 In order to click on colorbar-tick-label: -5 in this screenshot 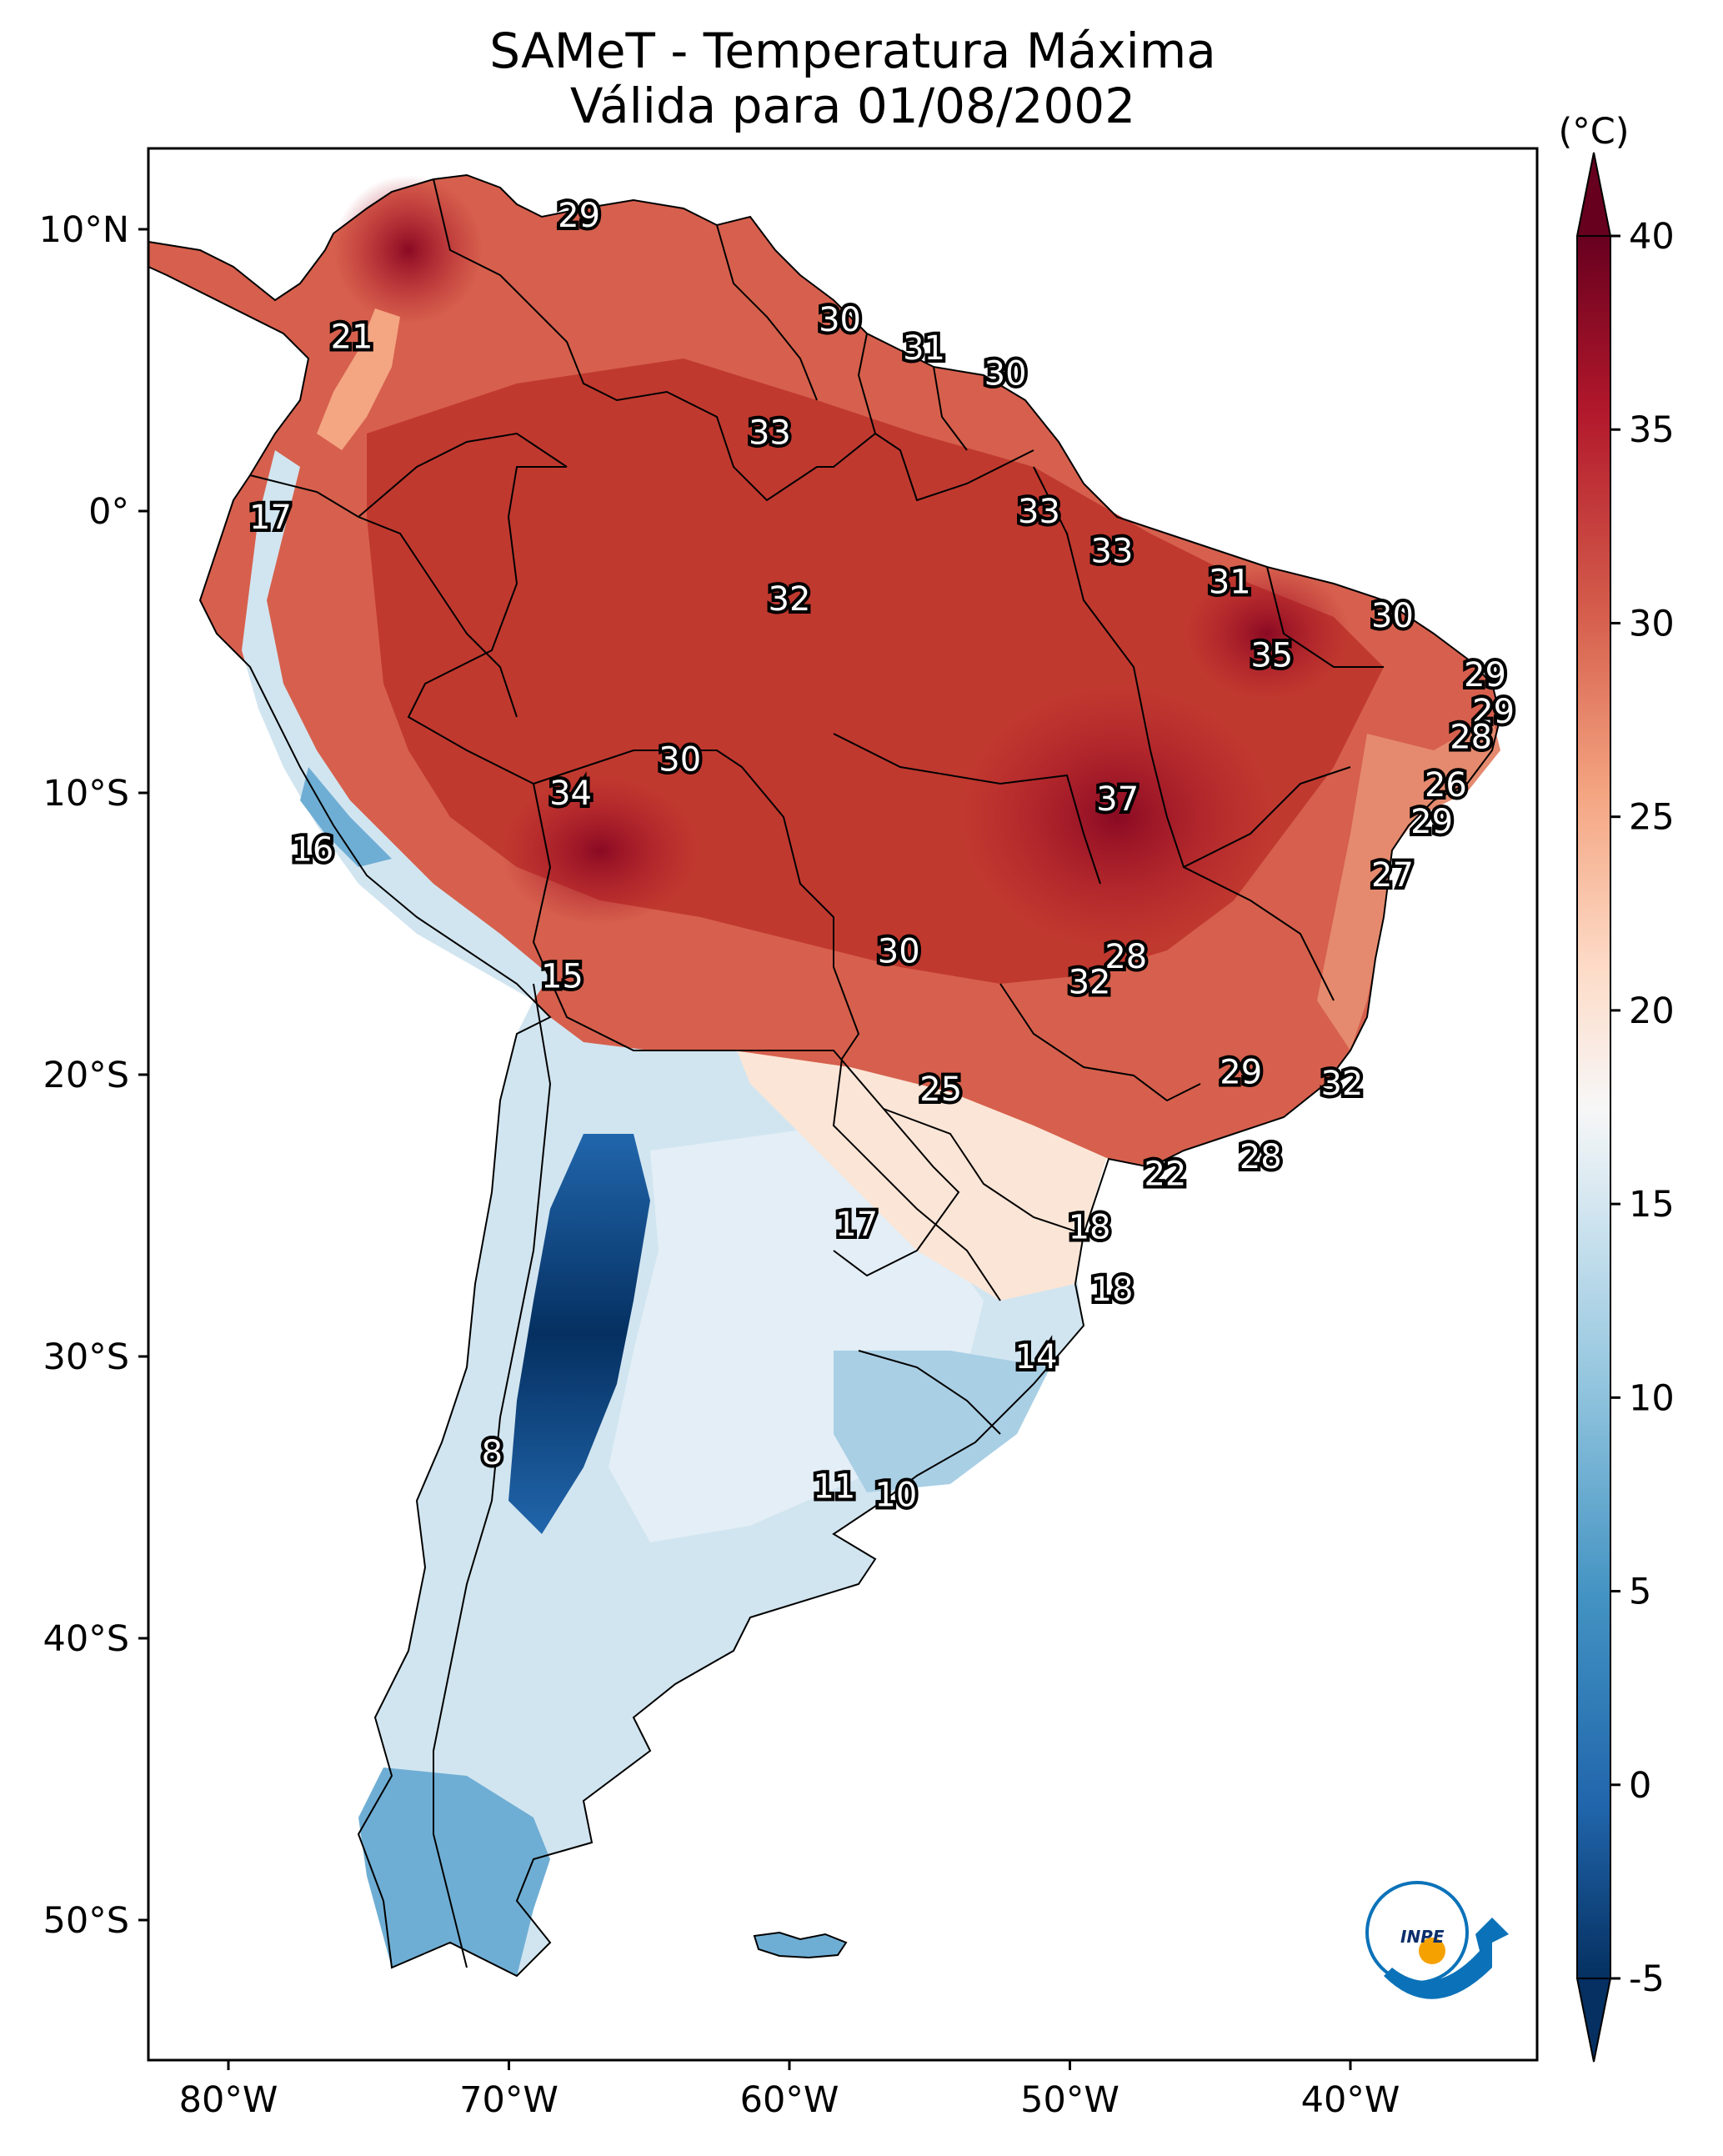, I will do `click(1647, 1979)`.